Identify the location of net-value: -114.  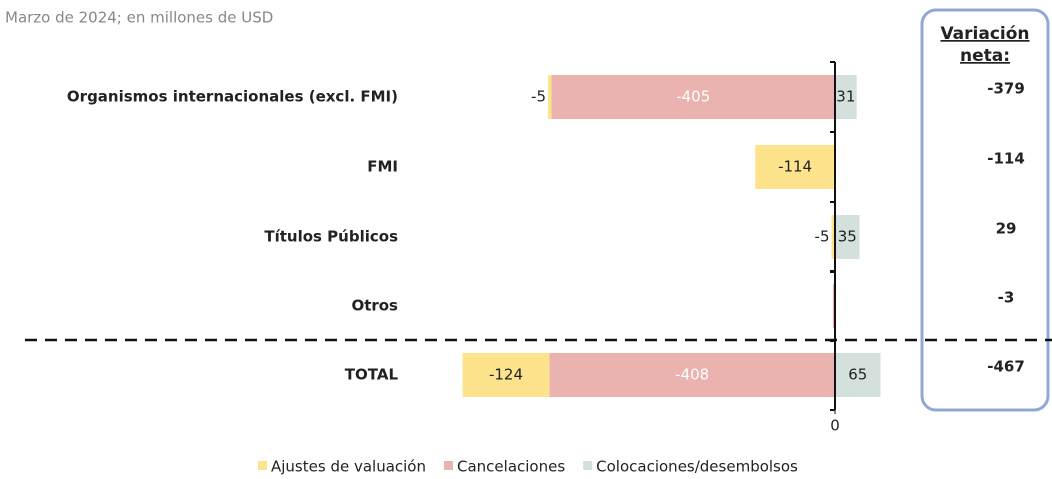
(1006, 159).